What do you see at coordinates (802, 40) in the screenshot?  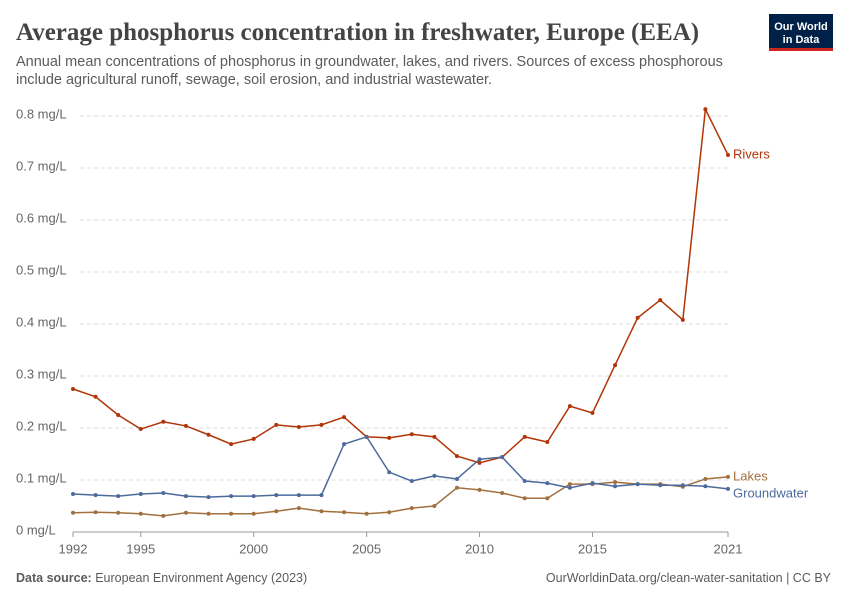 I see `logo-text: in Data` at bounding box center [802, 40].